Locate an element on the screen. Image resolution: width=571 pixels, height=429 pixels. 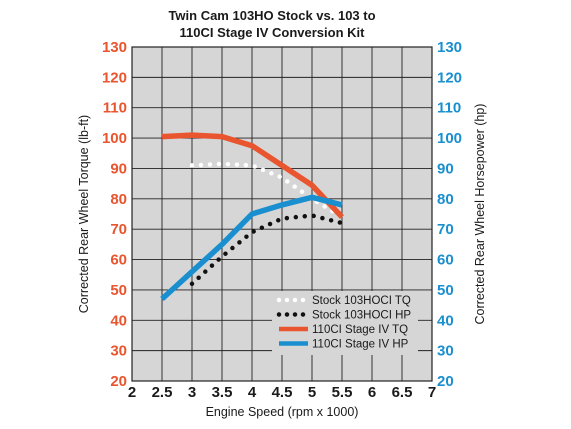
y-tick-right: 100 is located at coordinates (449, 138).